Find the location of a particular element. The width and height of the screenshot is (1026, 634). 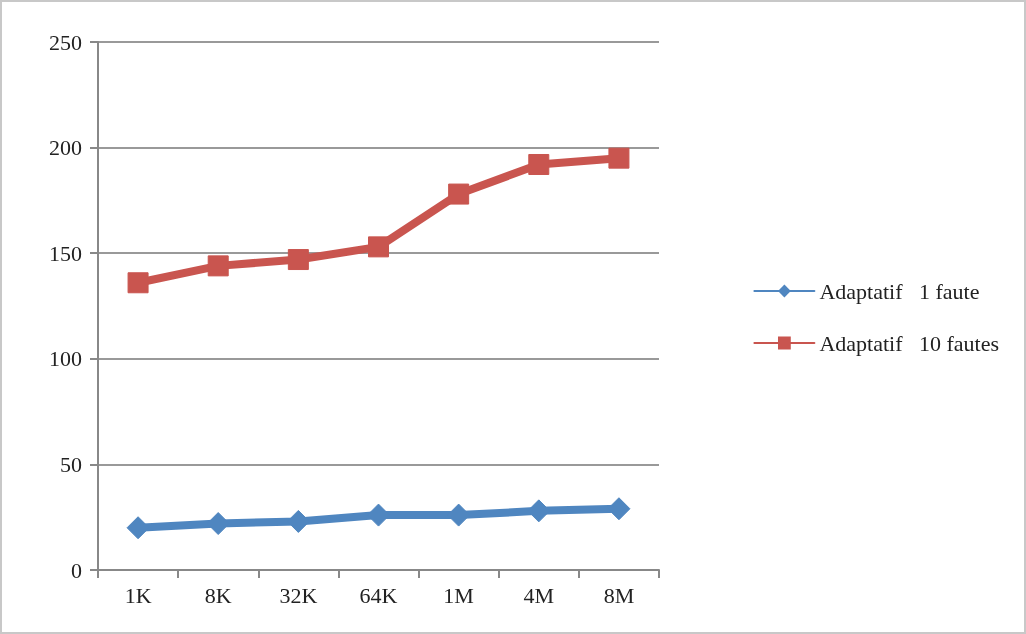

y-tick-label: 50 is located at coordinates (71, 464).